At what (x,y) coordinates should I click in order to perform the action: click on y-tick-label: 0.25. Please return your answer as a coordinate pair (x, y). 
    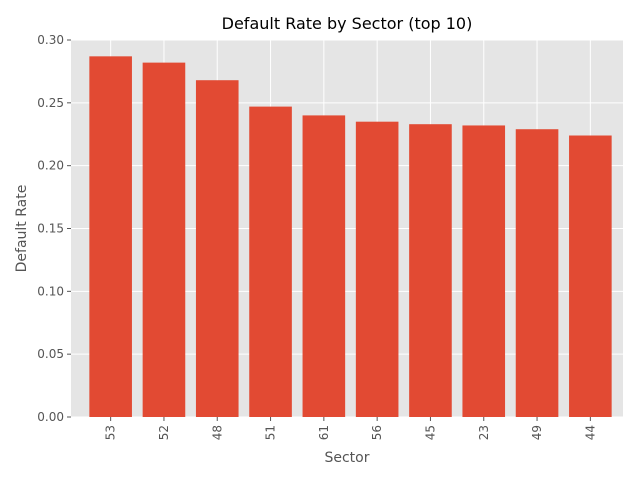
    Looking at the image, I should click on (50, 103).